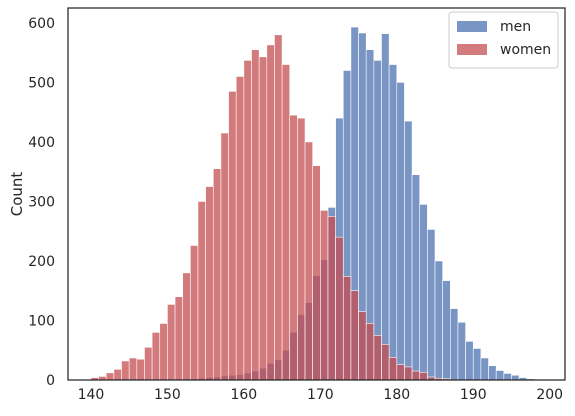 The width and height of the screenshot is (575, 416). I want to click on y-tick-label: 500, so click(41, 83).